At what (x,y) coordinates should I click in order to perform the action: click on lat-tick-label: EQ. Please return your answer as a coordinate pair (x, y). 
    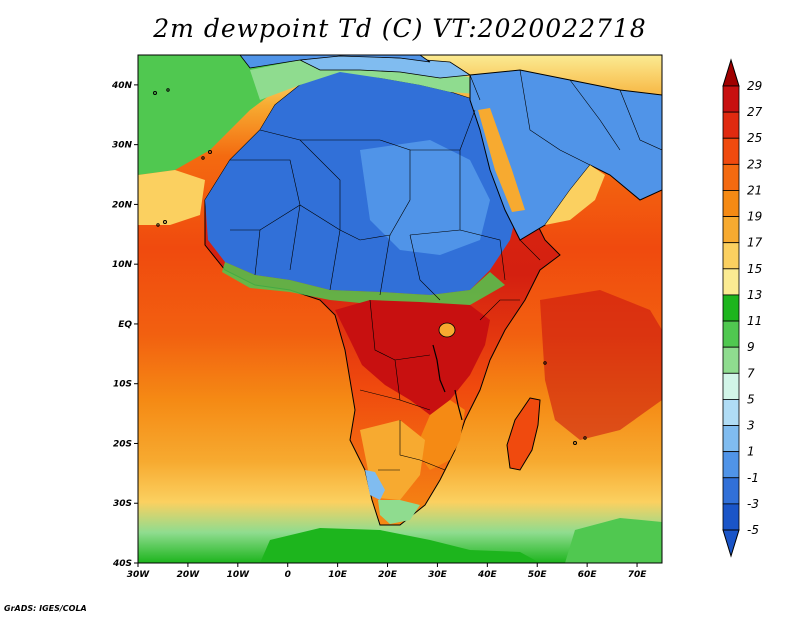
    Looking at the image, I should click on (125, 325).